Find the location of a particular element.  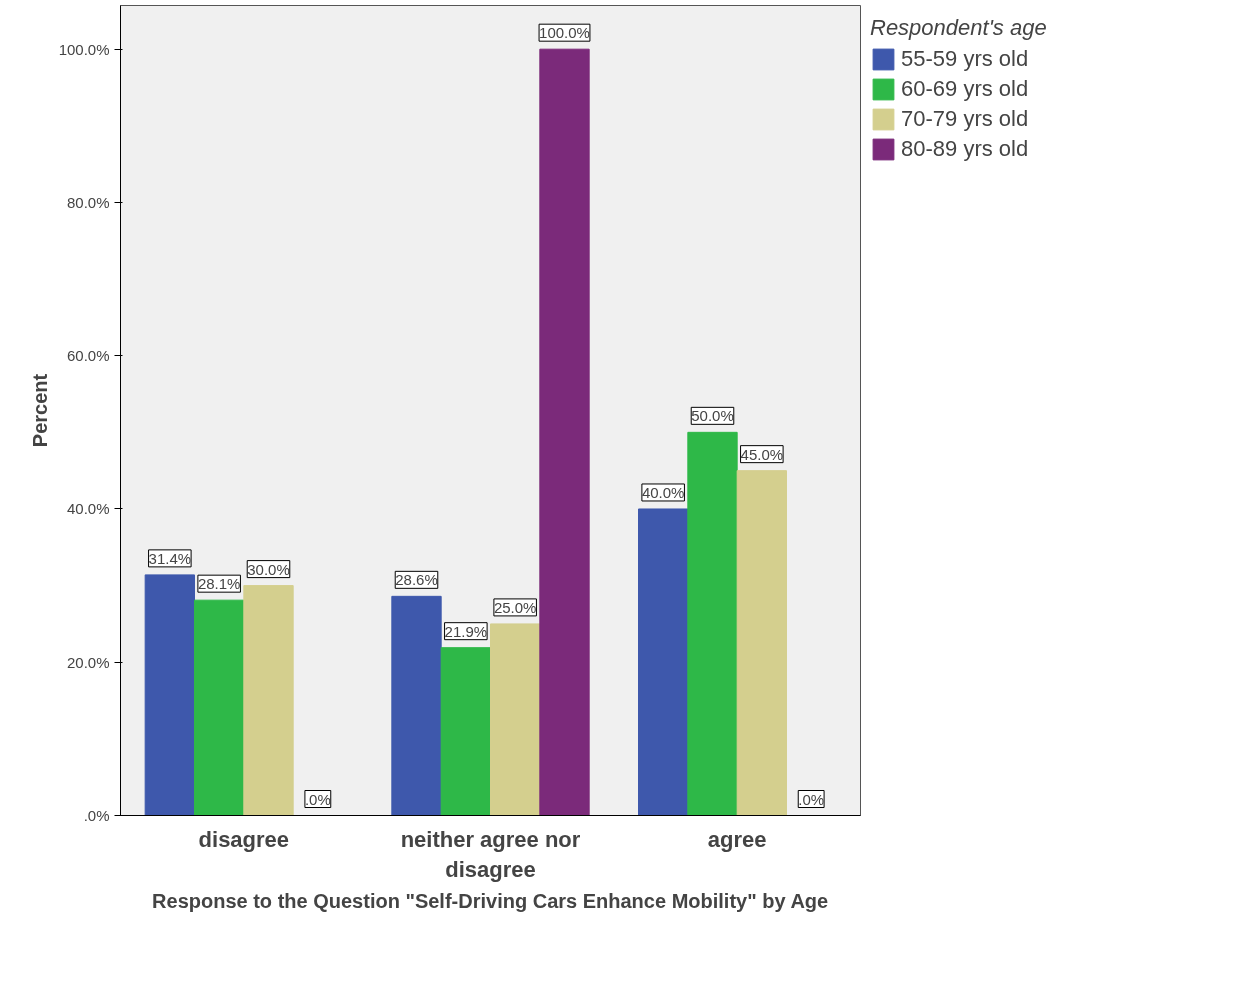

data-label: 28.1% is located at coordinates (219, 584).